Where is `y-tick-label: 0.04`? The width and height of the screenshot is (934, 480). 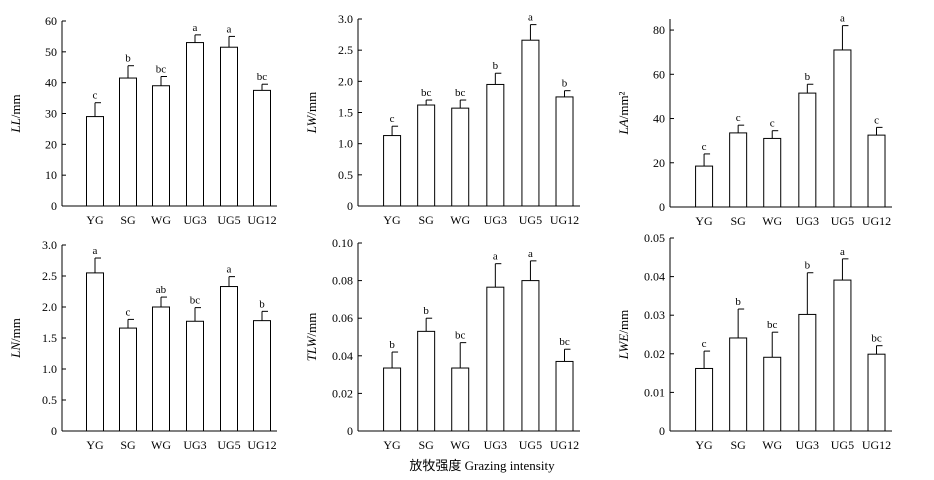 y-tick-label: 0.04 is located at coordinates (342, 356).